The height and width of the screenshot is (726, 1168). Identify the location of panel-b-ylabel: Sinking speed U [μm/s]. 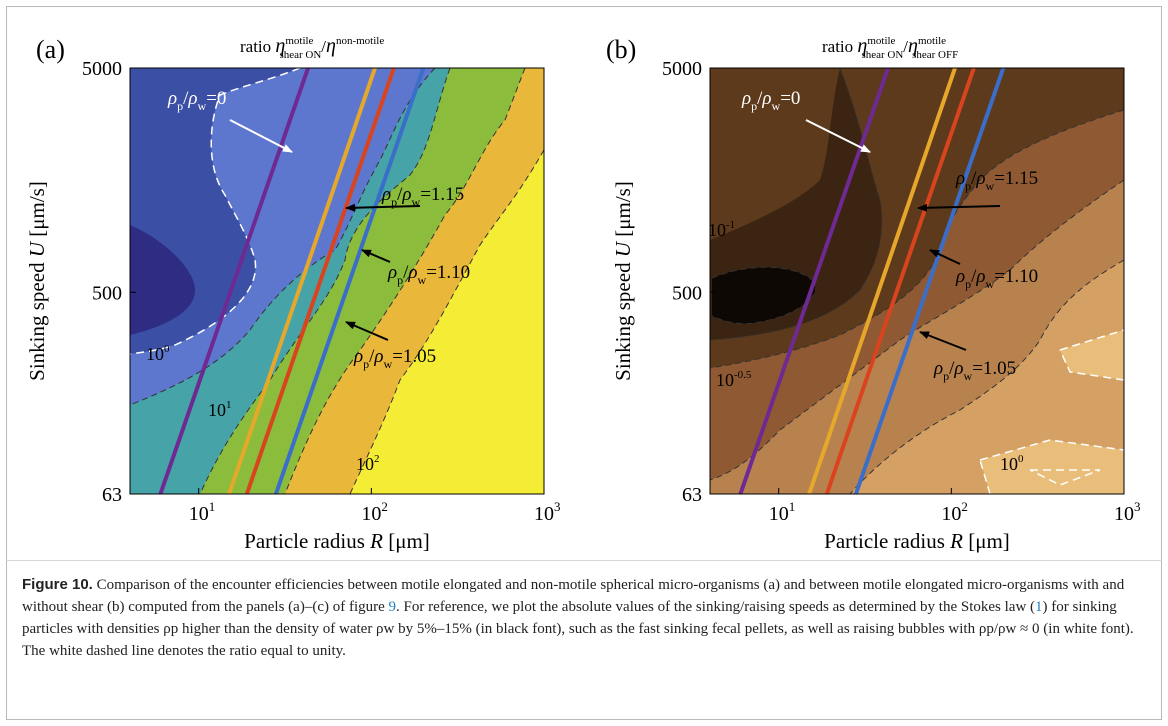
(623, 281).